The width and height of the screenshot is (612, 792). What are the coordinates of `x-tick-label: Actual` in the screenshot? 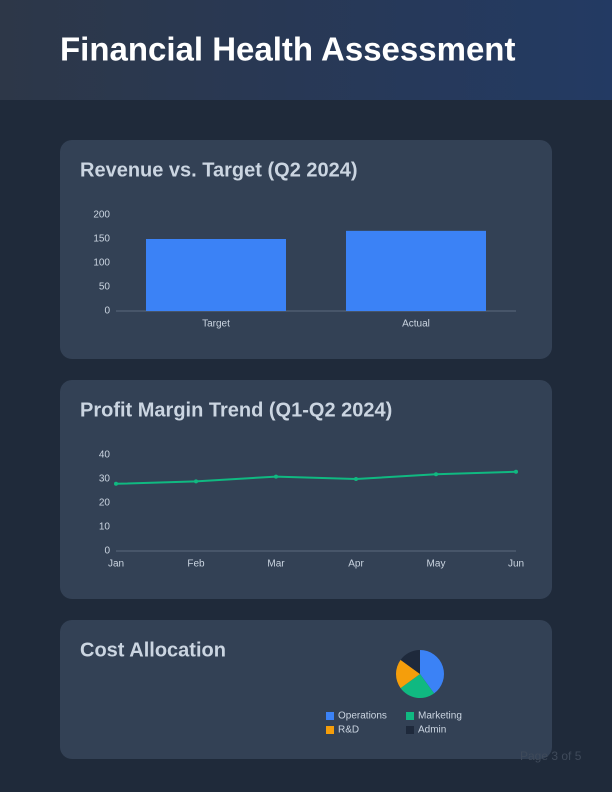 It's located at (416, 324).